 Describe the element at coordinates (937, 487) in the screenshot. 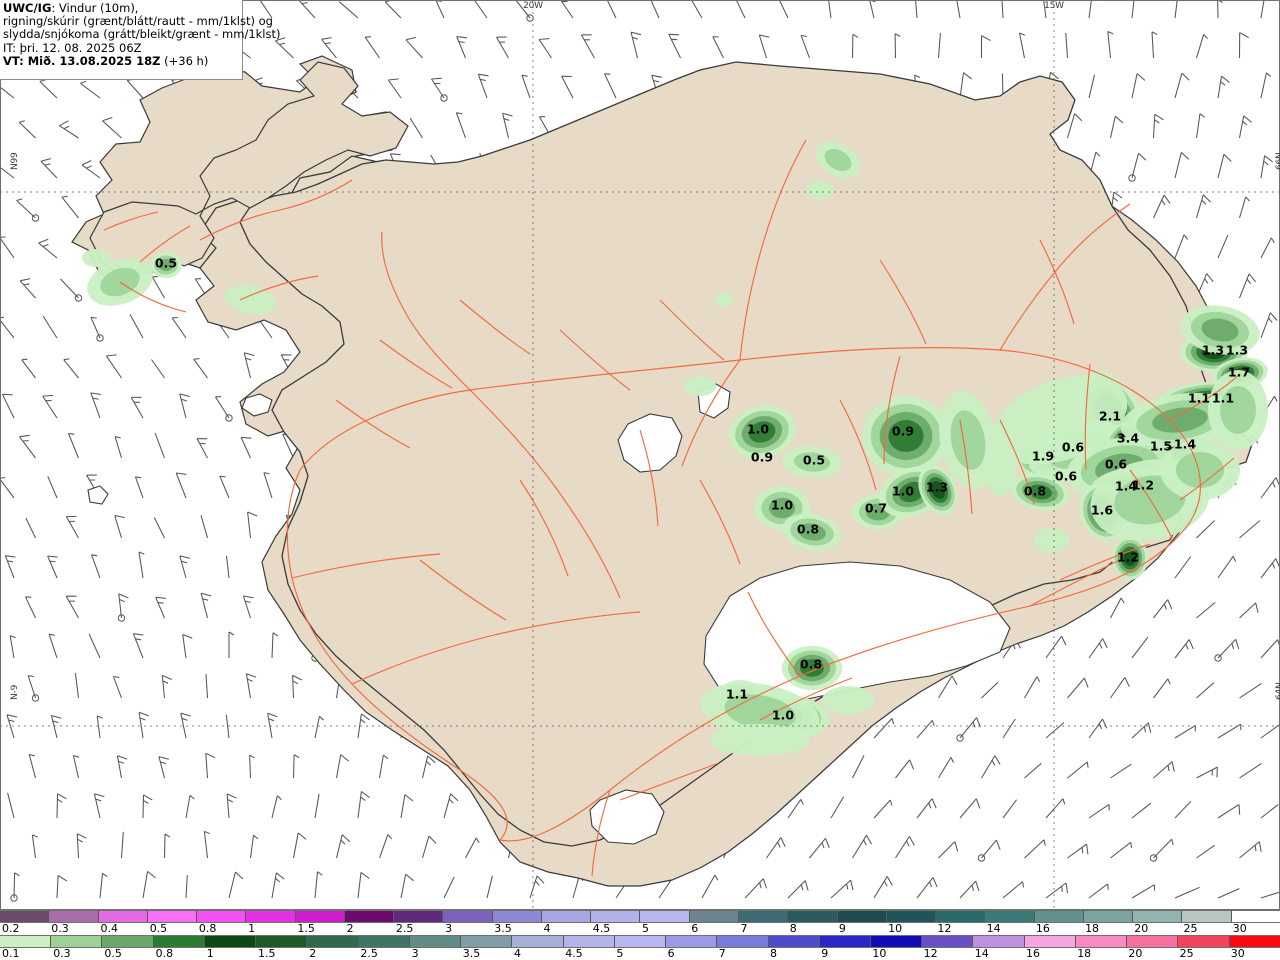

I see `precip-value-label: 1.3` at that location.